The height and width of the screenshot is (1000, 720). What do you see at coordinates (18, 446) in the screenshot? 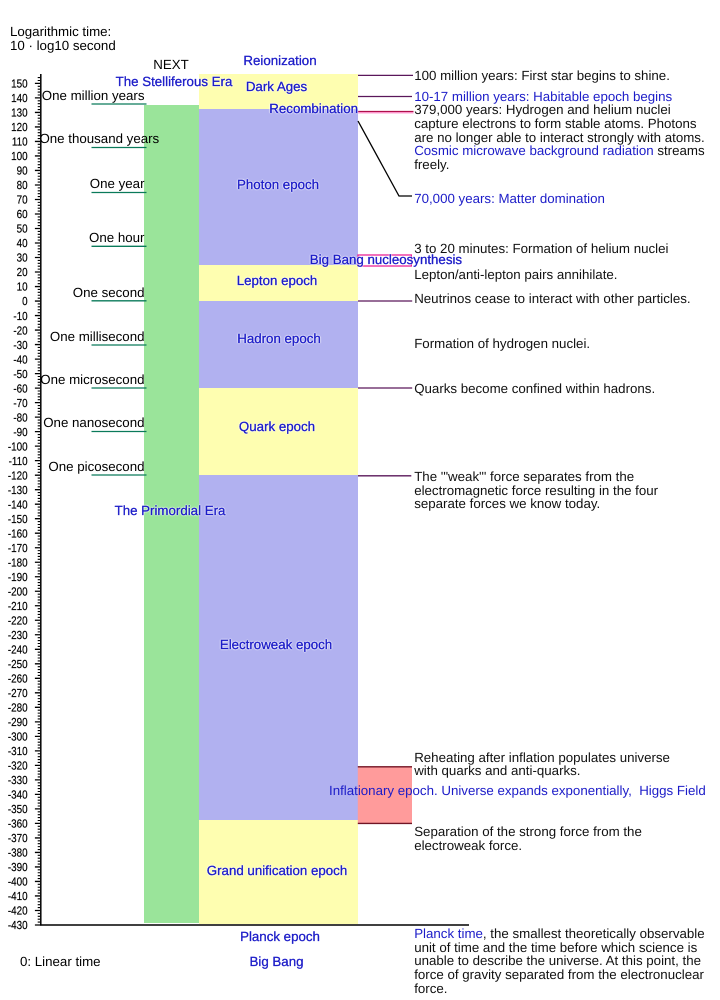
I see `svg-text: -100` at bounding box center [18, 446].